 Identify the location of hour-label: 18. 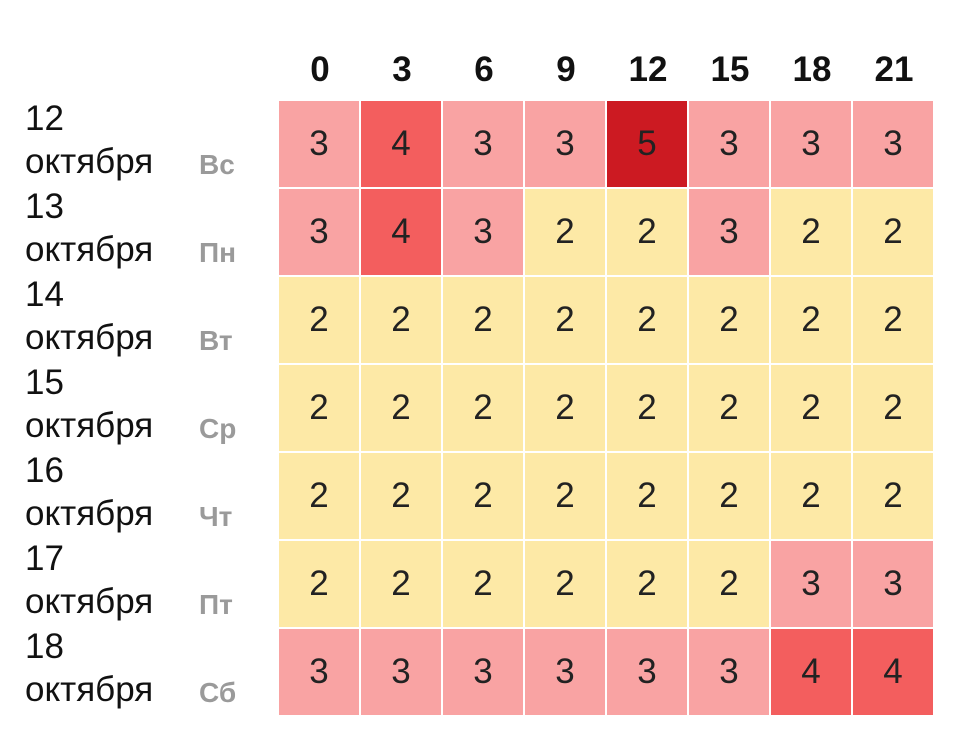
(812, 69).